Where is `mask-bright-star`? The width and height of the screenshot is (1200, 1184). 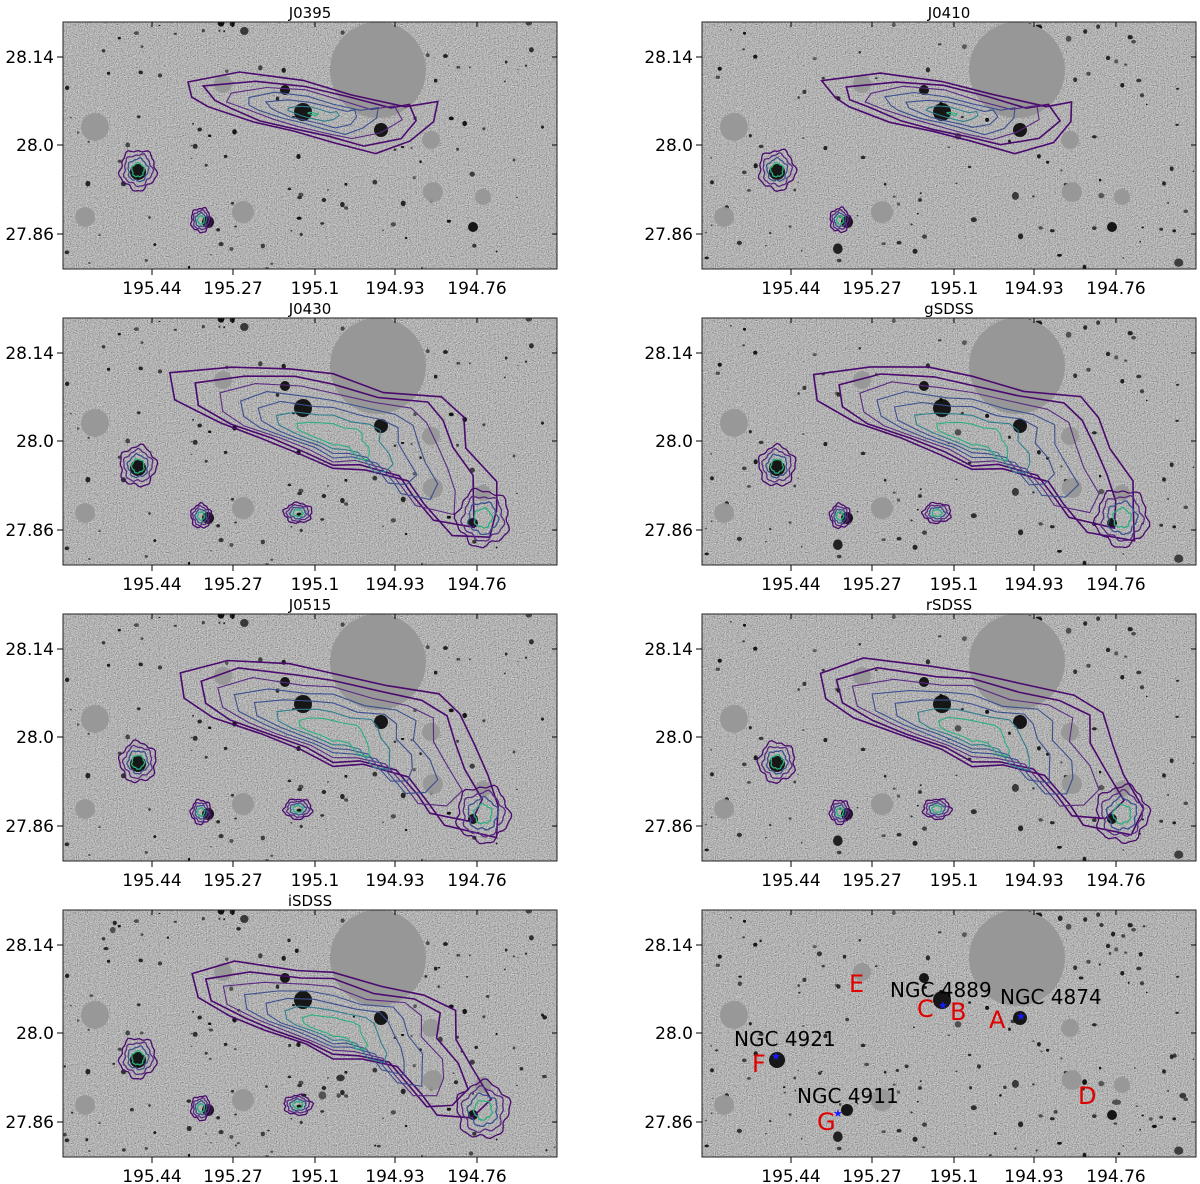
mask-bright-star is located at coordinates (378, 70).